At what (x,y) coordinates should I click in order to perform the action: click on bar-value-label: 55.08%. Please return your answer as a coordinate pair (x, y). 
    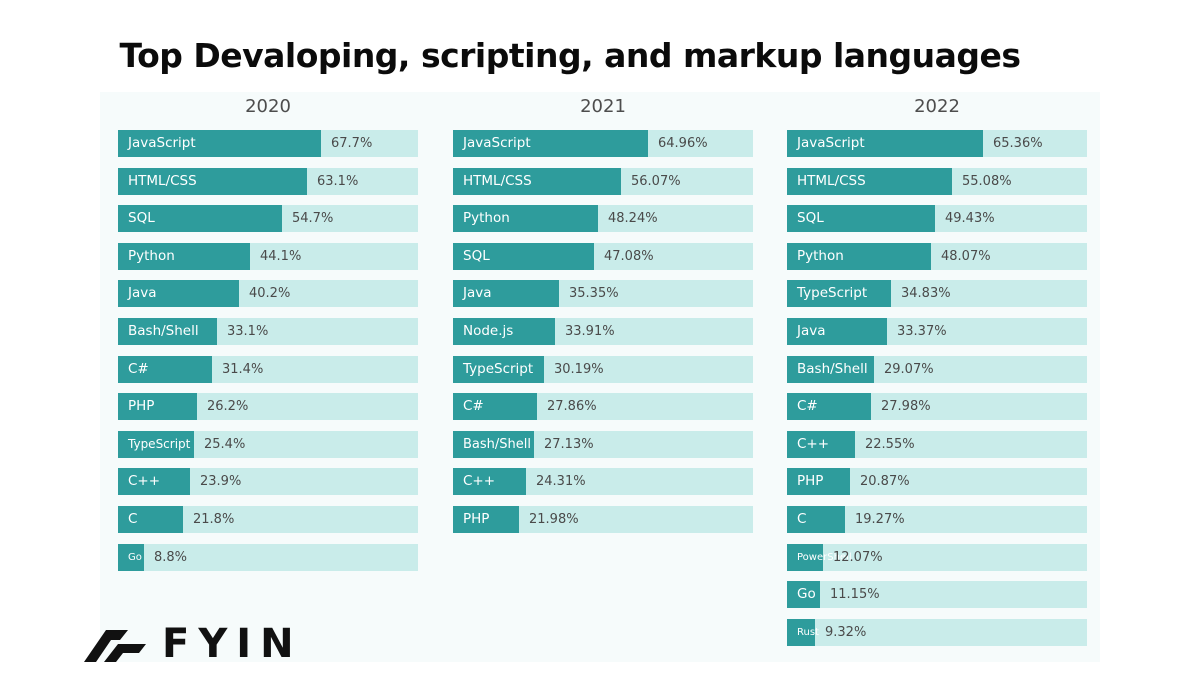
    Looking at the image, I should click on (987, 181).